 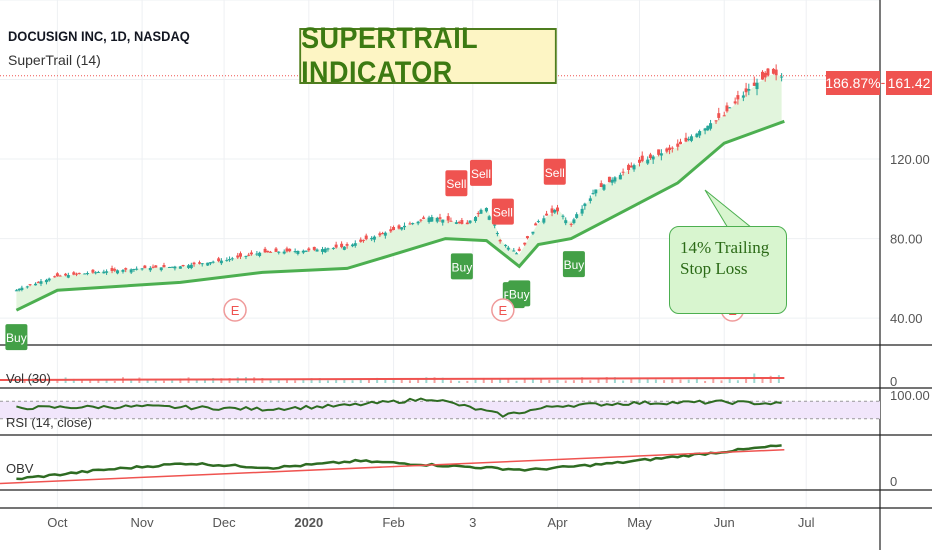 I want to click on rsi-line, so click(x=399, y=407).